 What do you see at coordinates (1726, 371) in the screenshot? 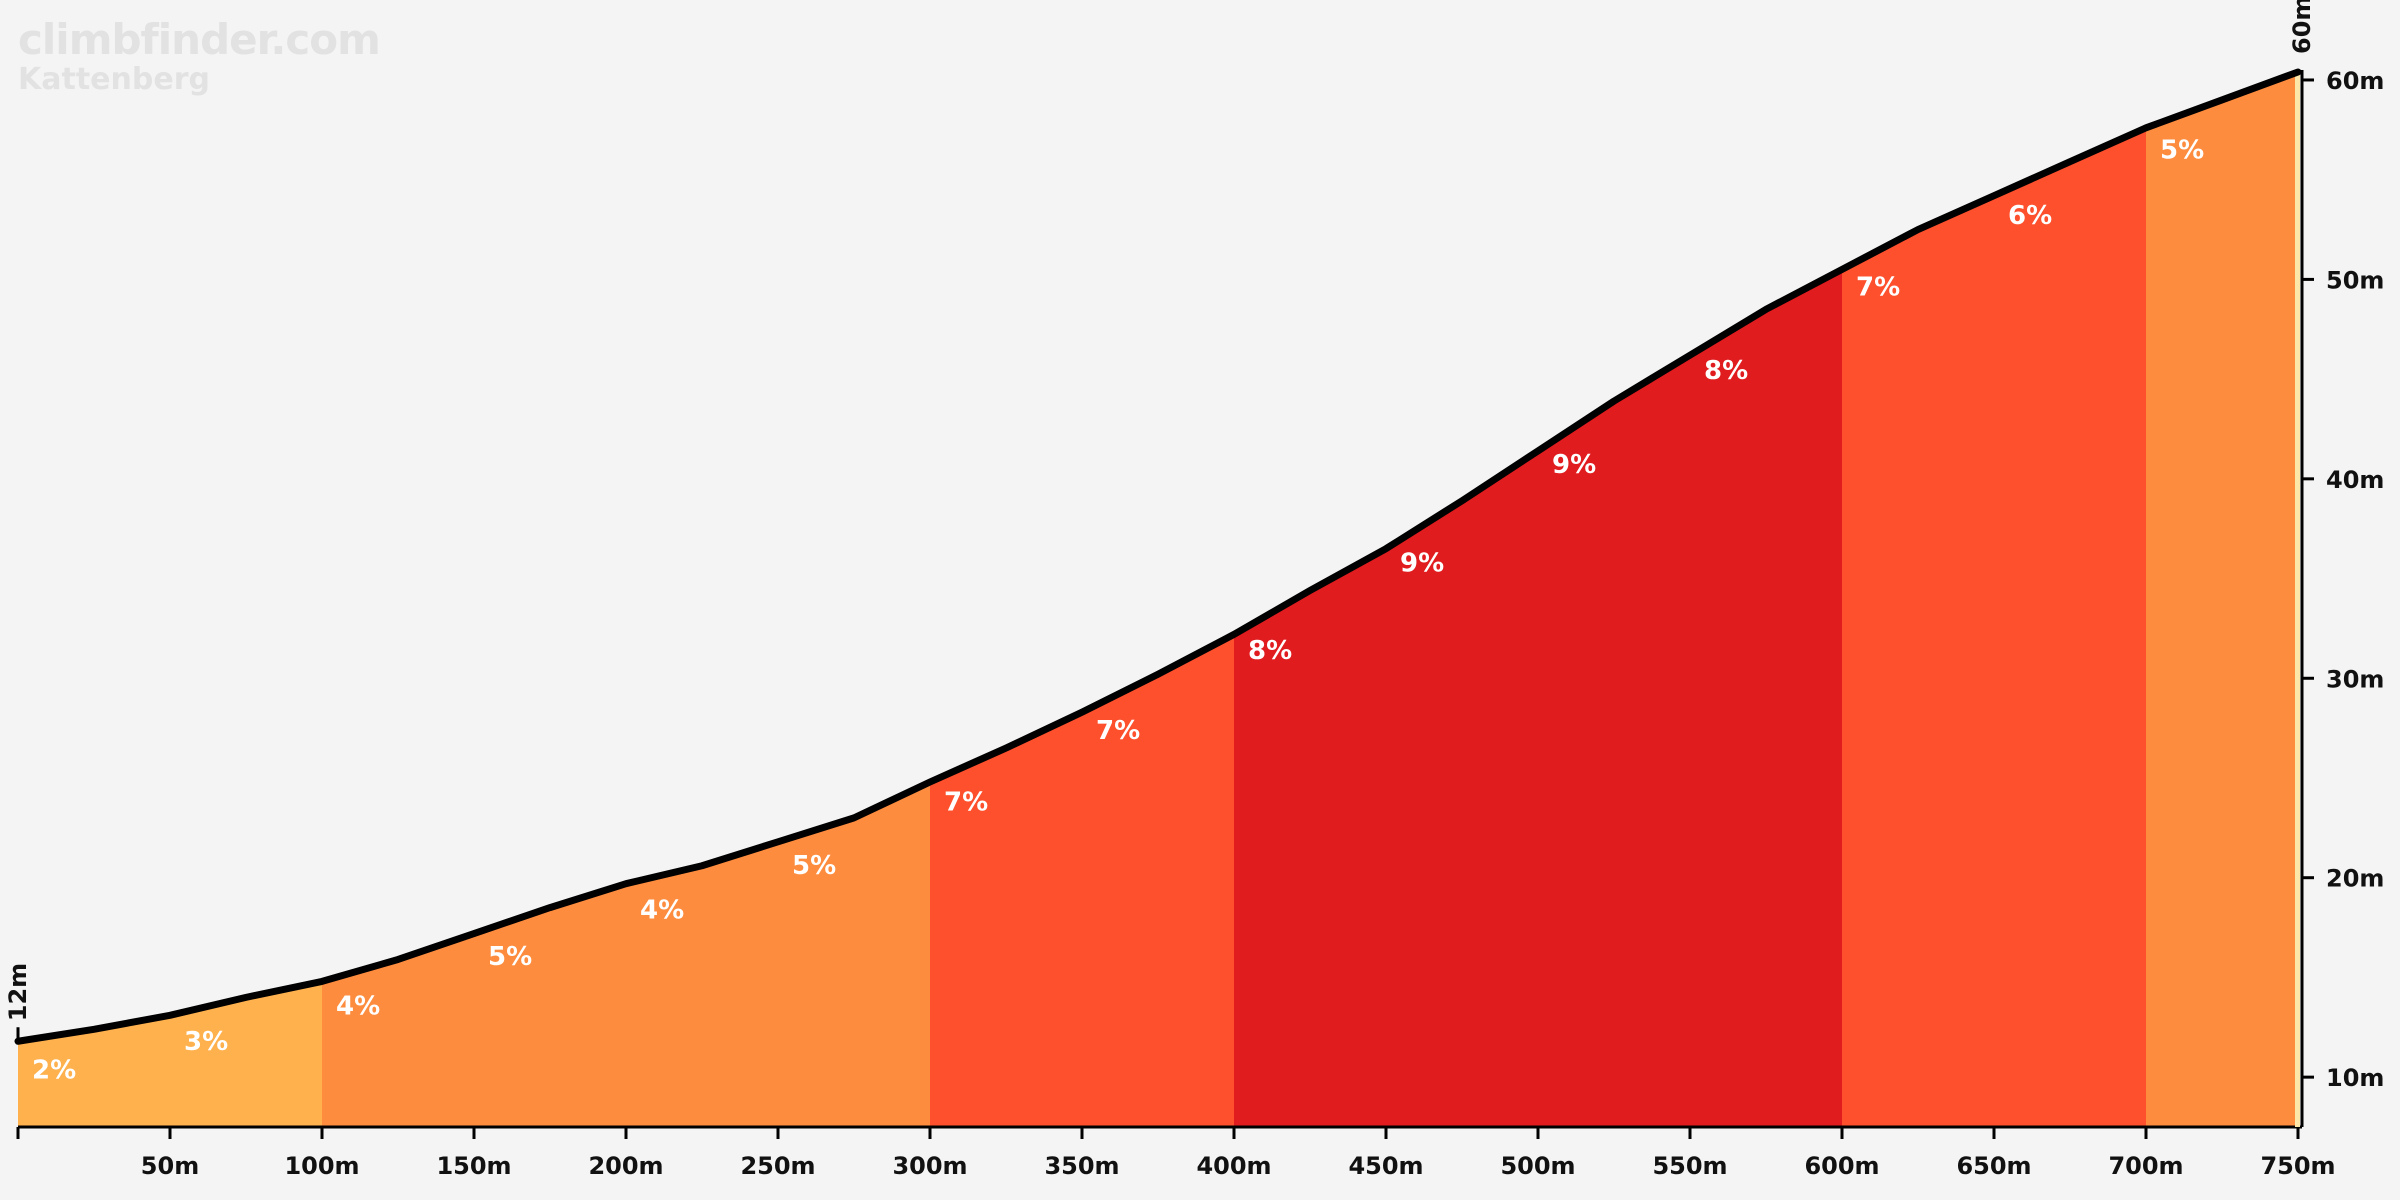
I see `gradient-label-12: 8%` at bounding box center [1726, 371].